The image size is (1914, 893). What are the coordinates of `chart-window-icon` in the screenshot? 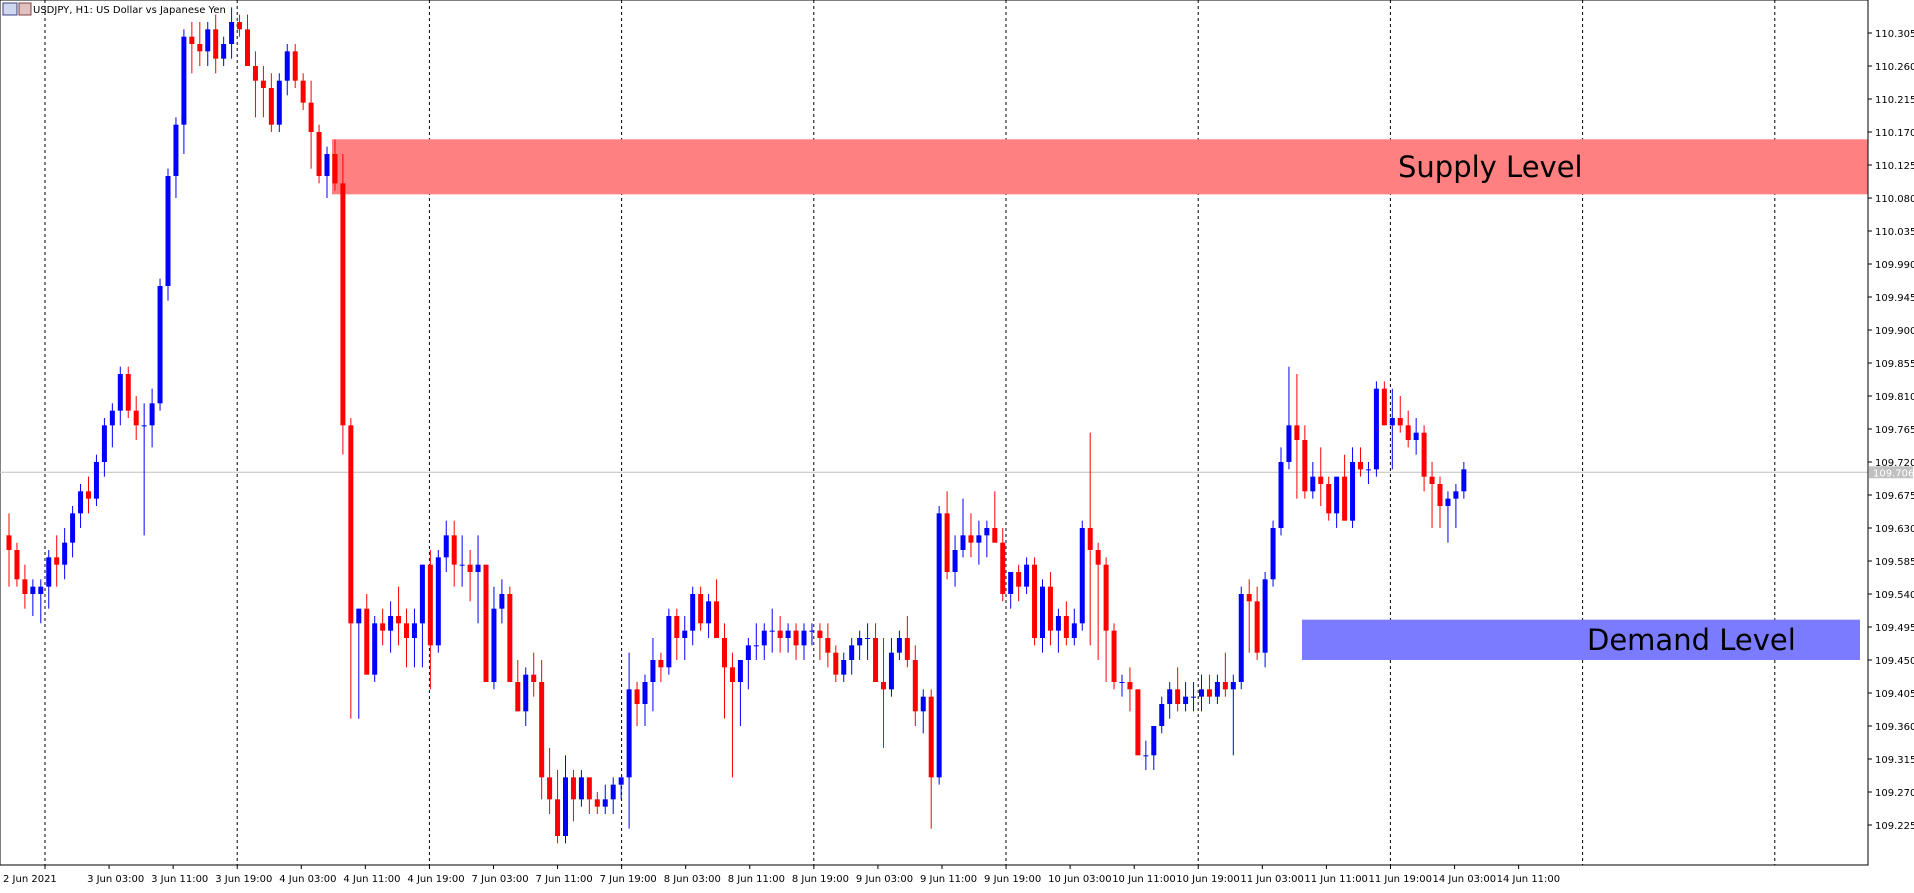 It's located at (10, 9).